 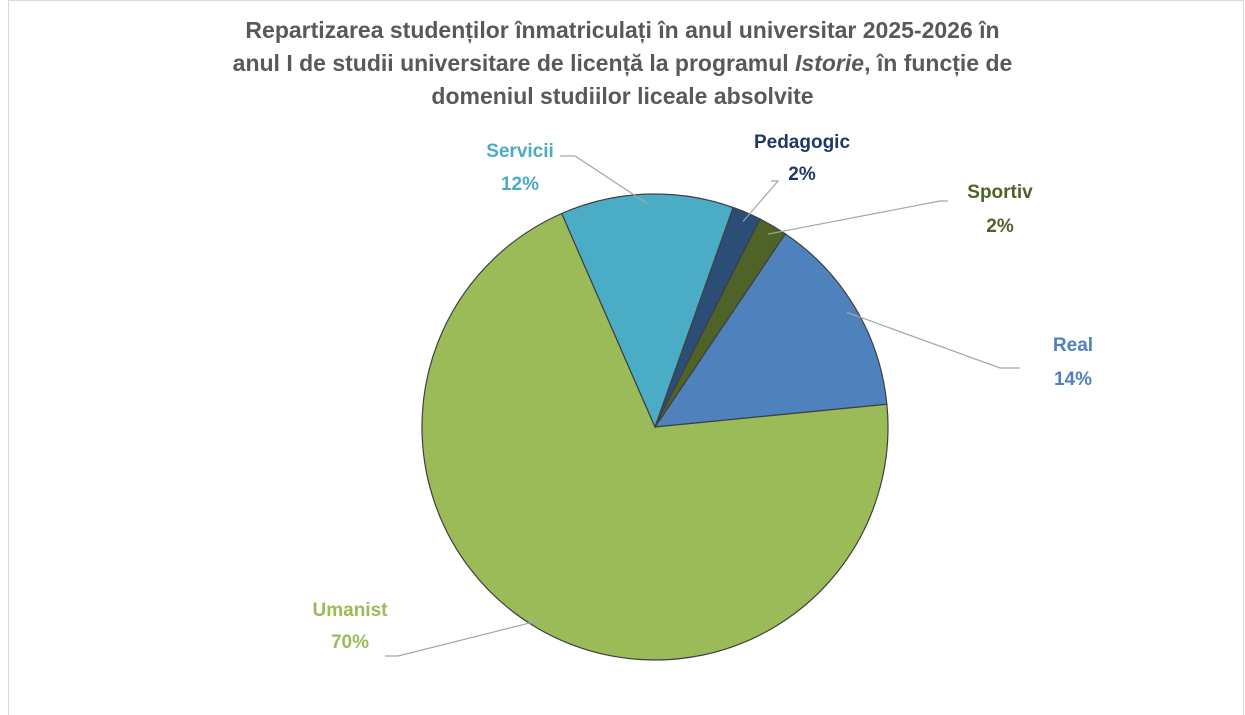 I want to click on data-label-name: Sportiv, so click(x=1000, y=192).